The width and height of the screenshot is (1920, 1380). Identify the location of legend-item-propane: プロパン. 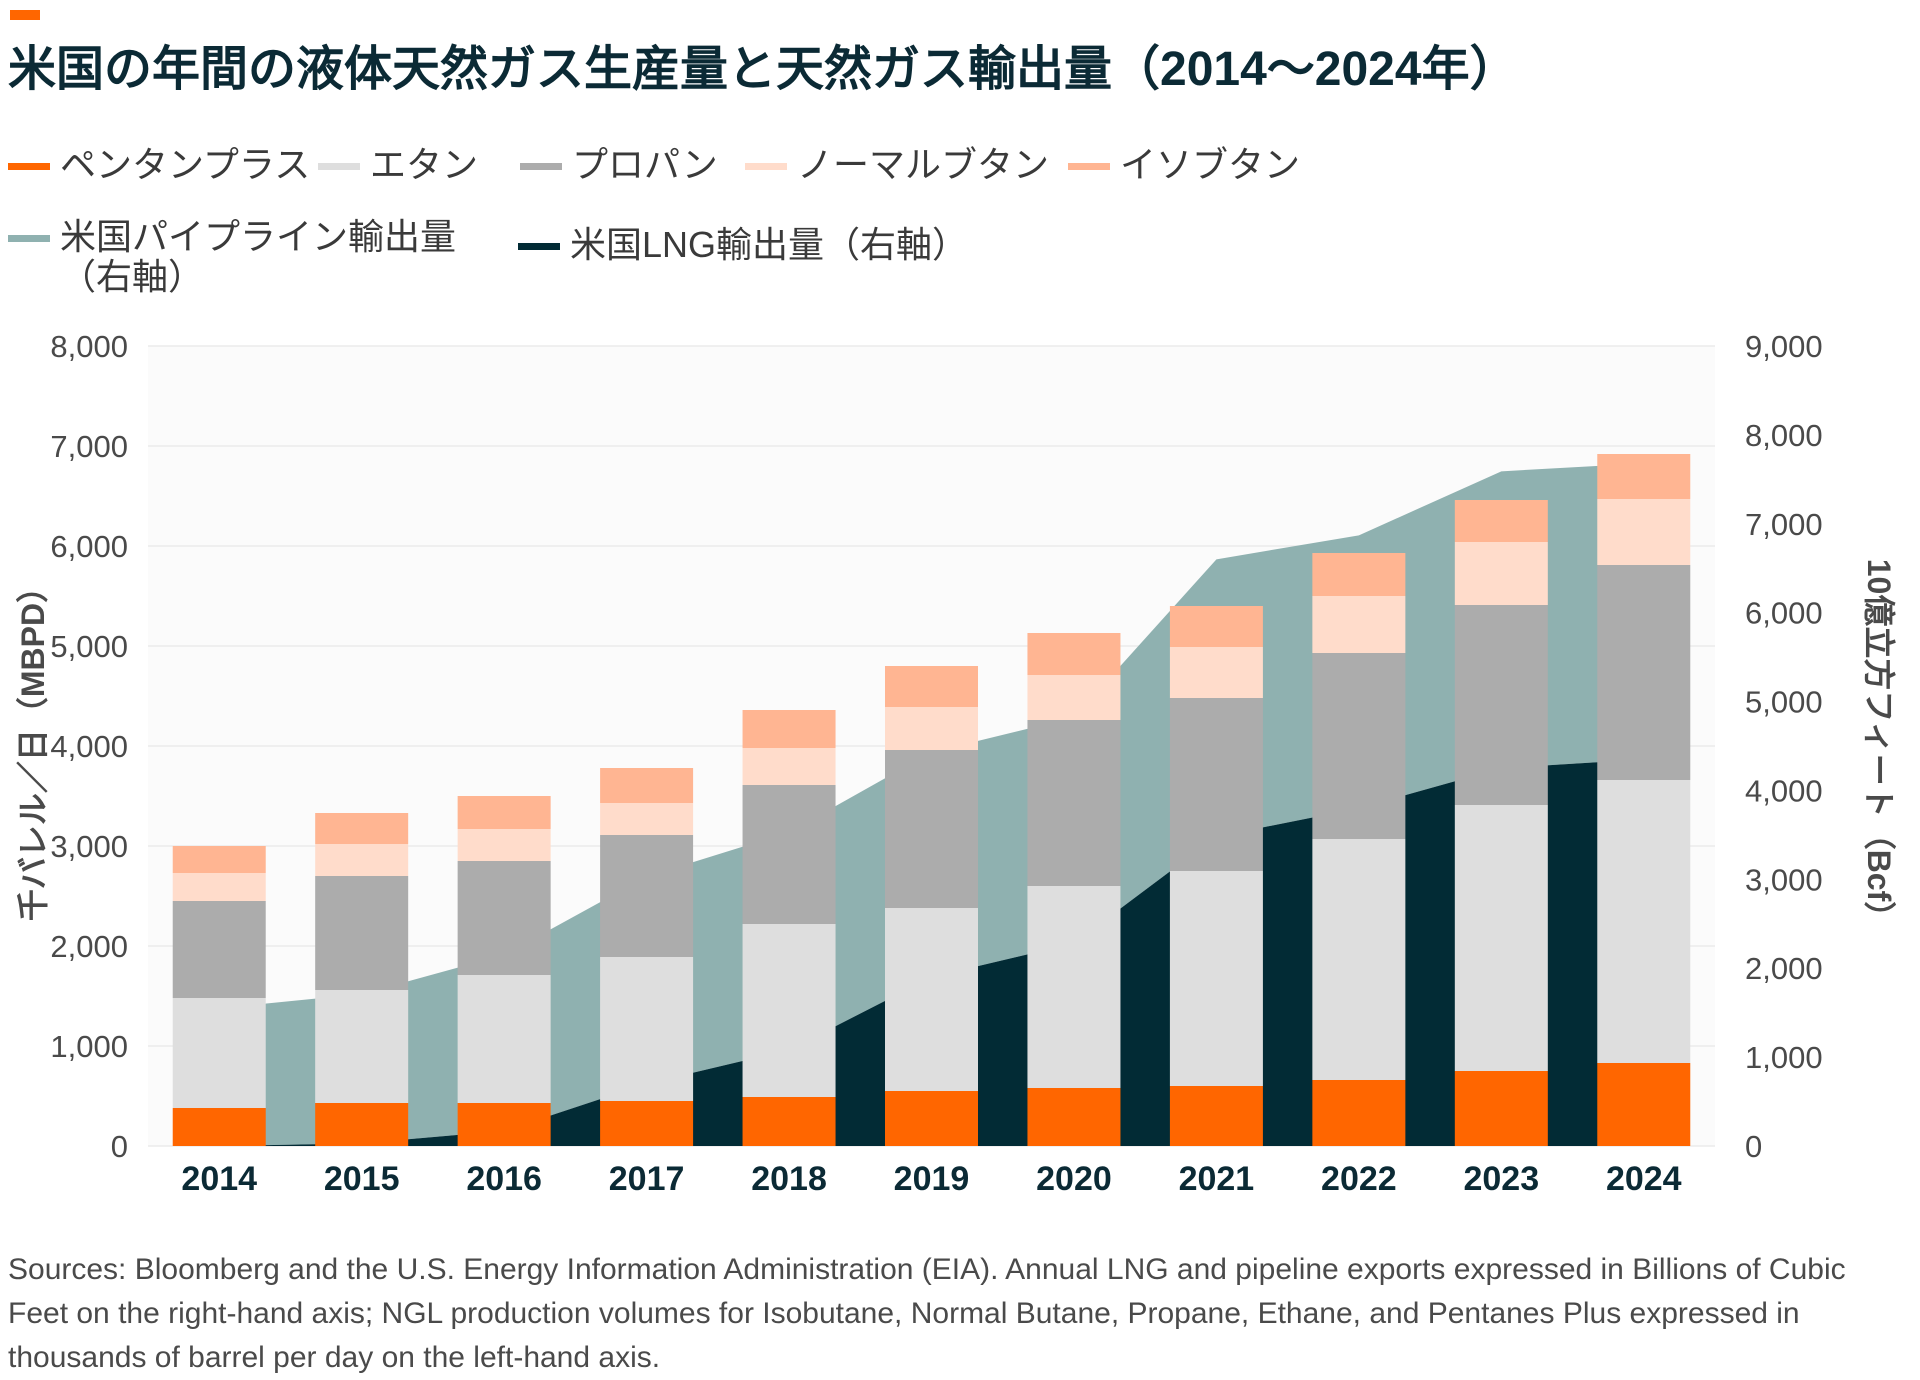
(619, 165).